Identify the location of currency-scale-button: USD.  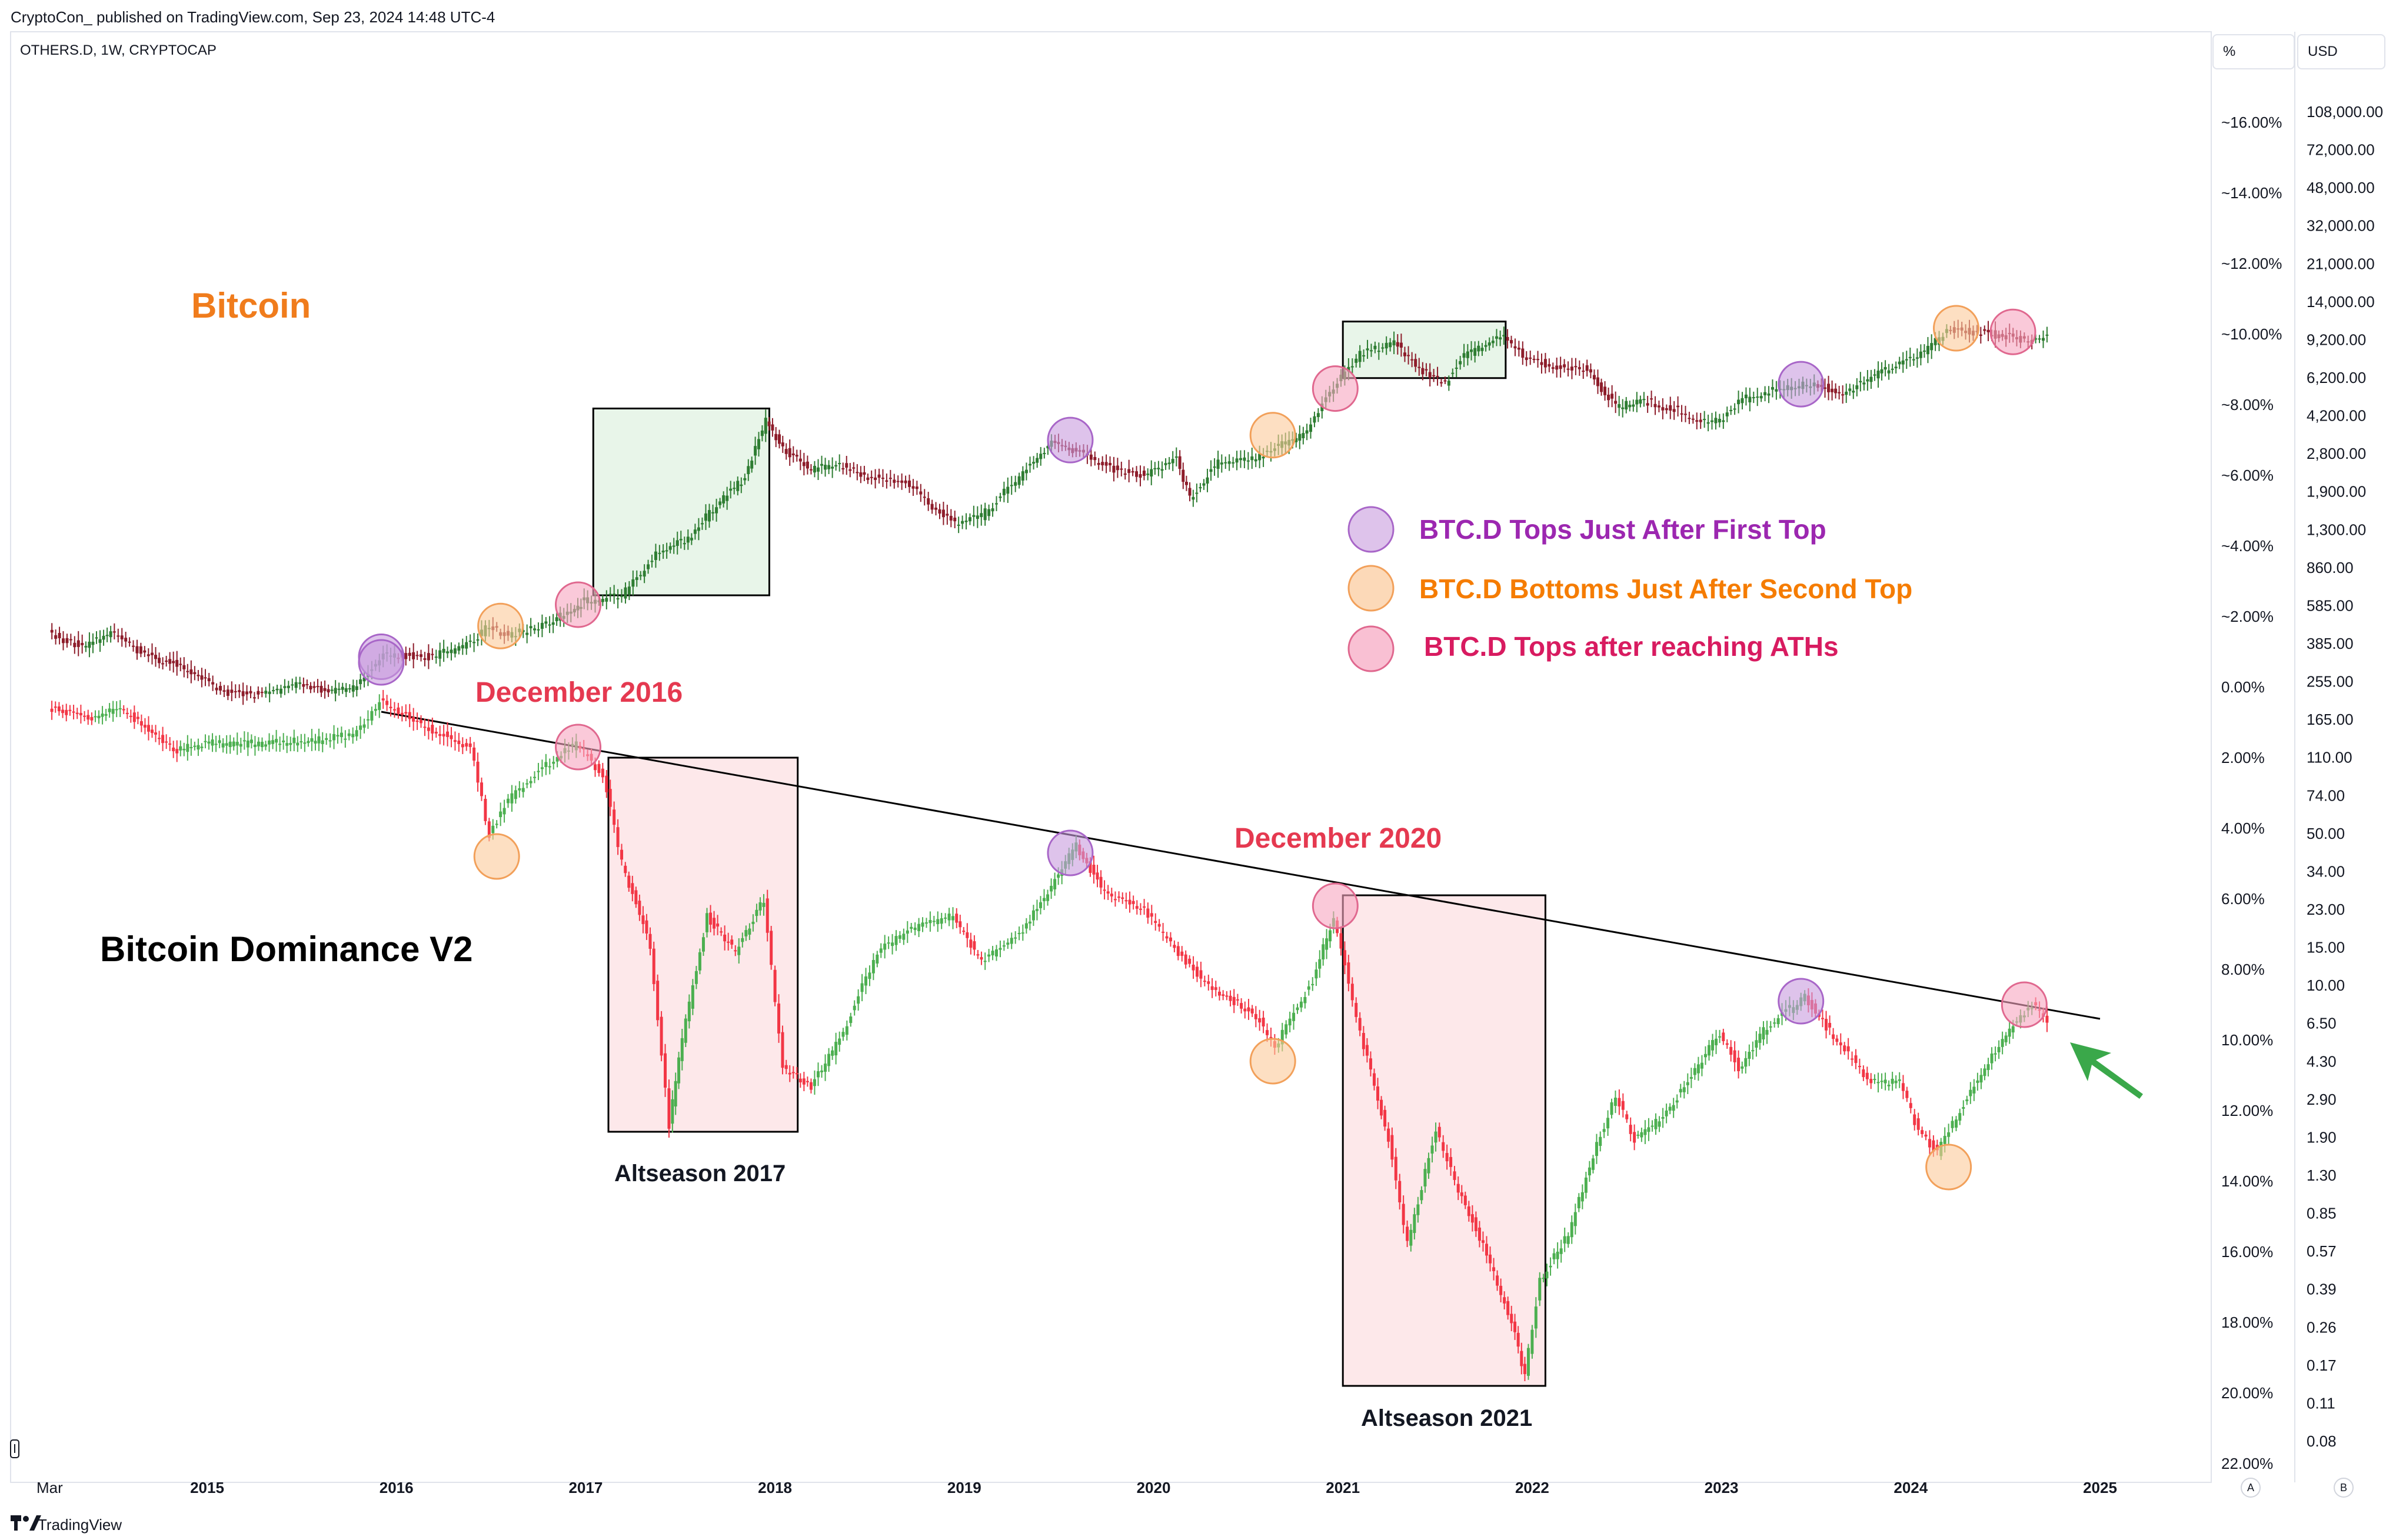
(2341, 51).